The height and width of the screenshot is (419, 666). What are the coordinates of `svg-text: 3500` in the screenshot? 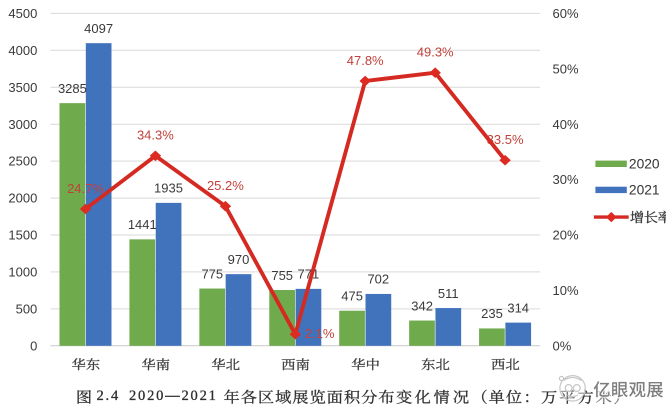 It's located at (22, 87).